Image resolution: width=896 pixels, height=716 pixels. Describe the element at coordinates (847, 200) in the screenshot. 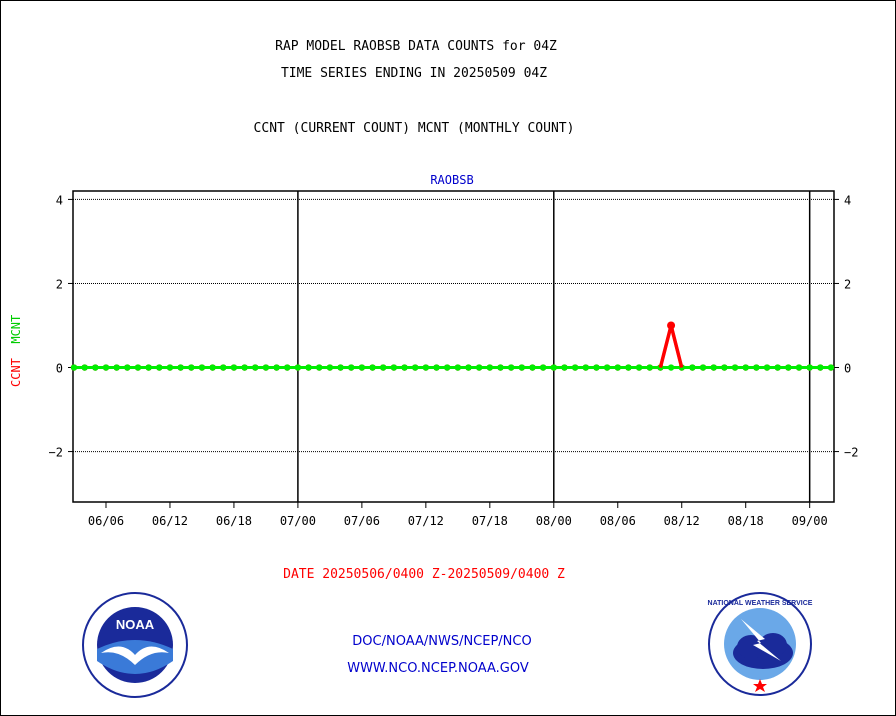

I see `y-tick-label-right: 4` at that location.